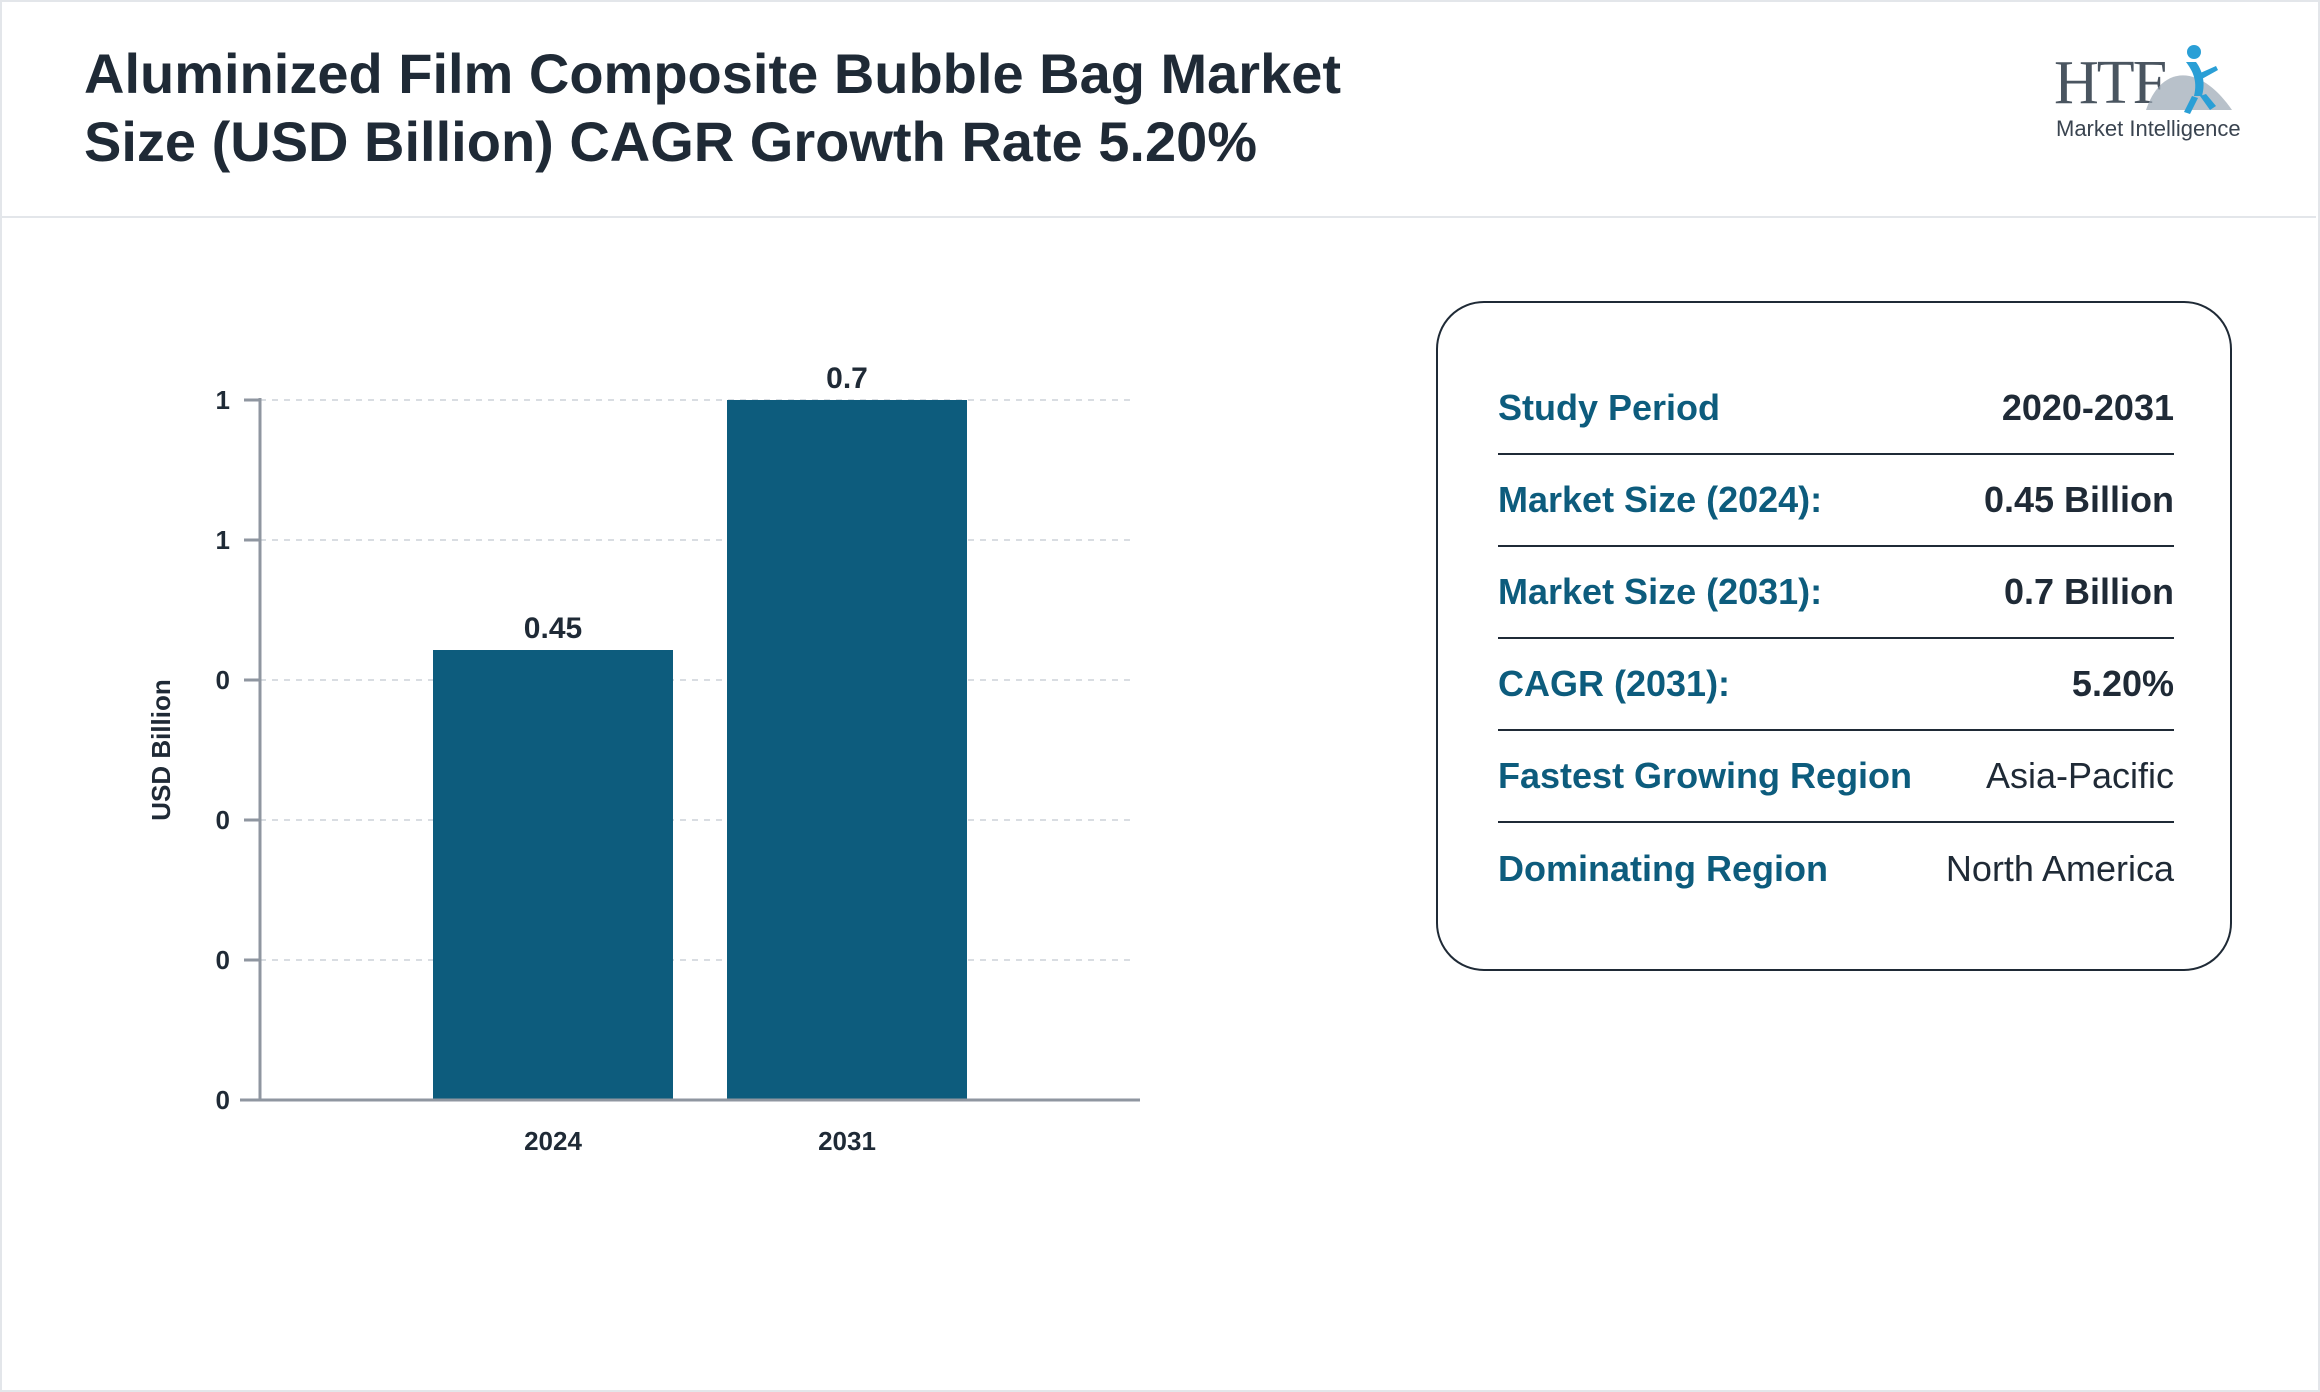 The width and height of the screenshot is (2320, 1392). What do you see at coordinates (2189, 79) in the screenshot?
I see `figure-icon` at bounding box center [2189, 79].